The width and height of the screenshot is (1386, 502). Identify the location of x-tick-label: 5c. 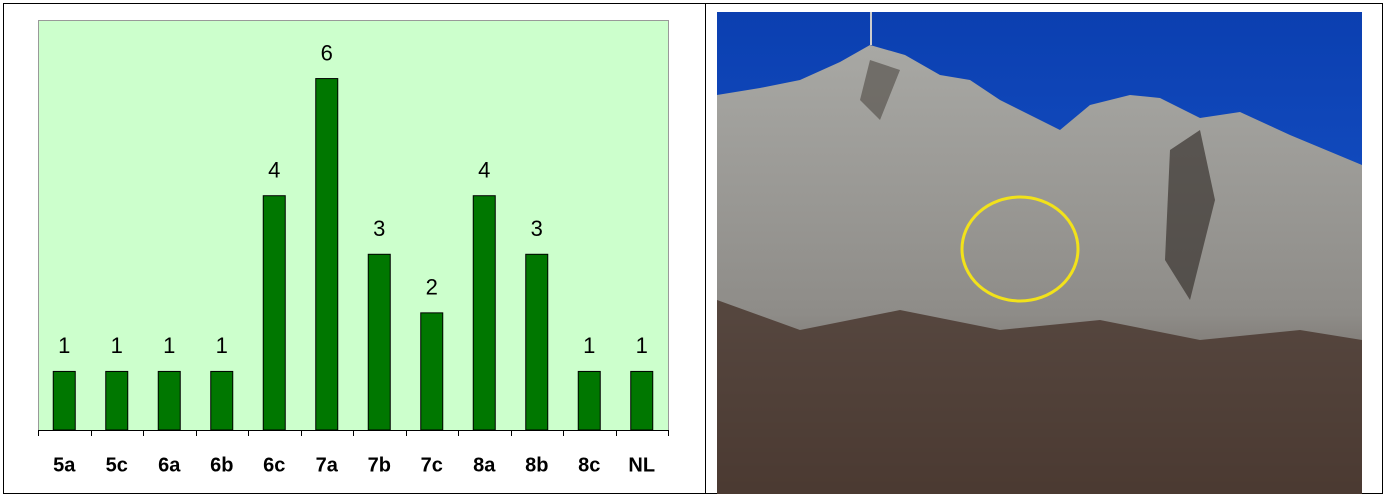
(117, 465).